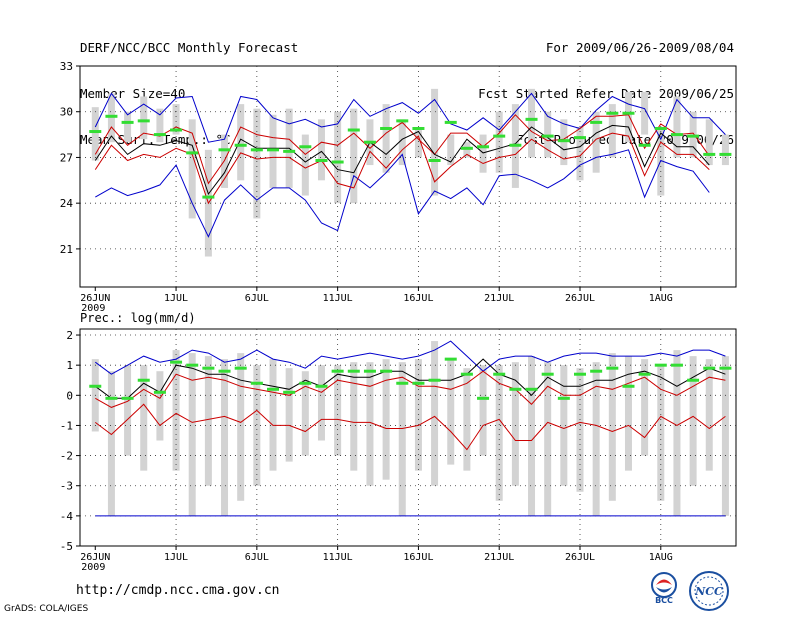 This screenshot has width=800, height=618. Describe the element at coordinates (410, 389) in the screenshot. I see `series-lower-line` at that location.